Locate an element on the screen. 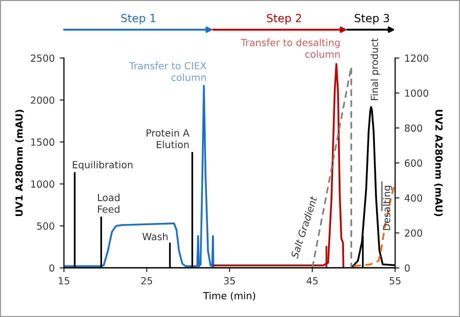 The width and height of the screenshot is (460, 317). x-tick-label: 15 is located at coordinates (64, 280).